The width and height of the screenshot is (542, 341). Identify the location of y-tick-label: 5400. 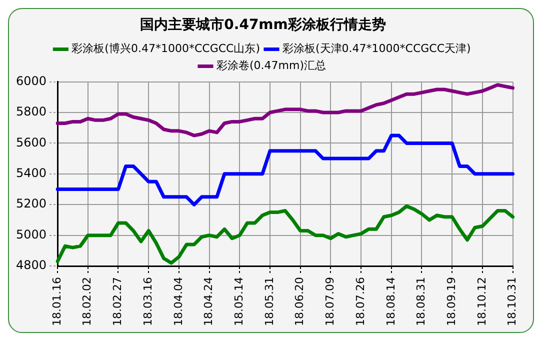
(31, 173).